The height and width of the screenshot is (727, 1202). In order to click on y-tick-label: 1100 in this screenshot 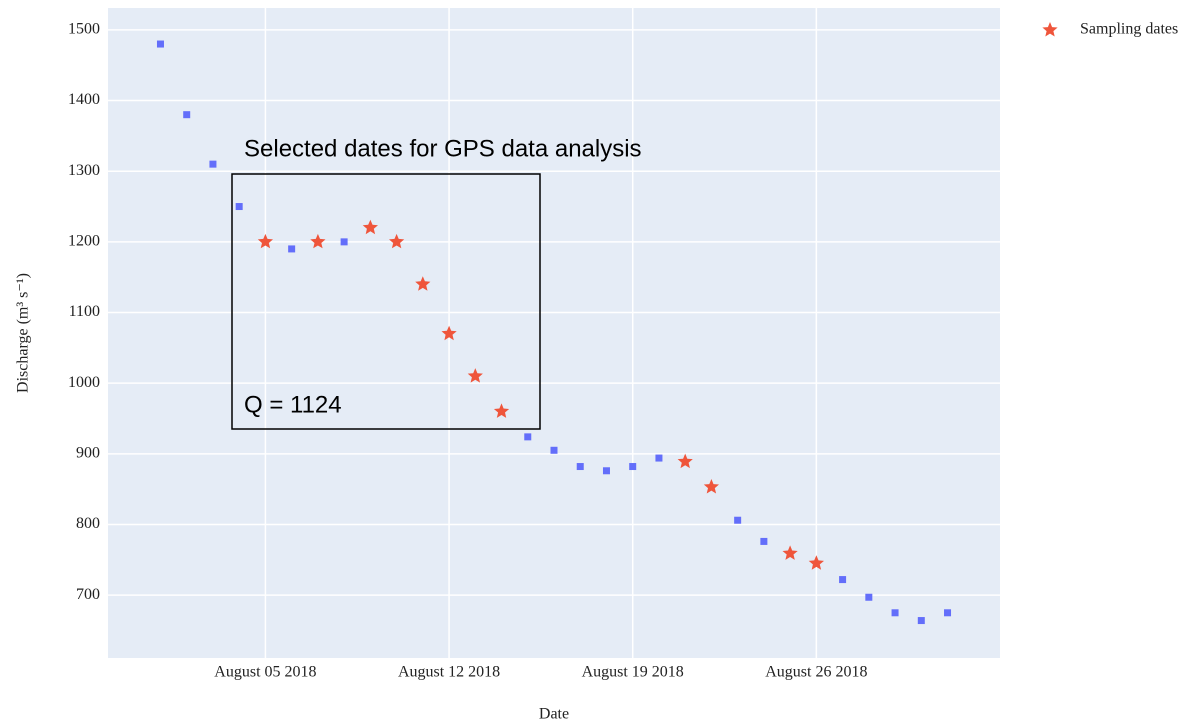, I will do `click(84, 311)`.